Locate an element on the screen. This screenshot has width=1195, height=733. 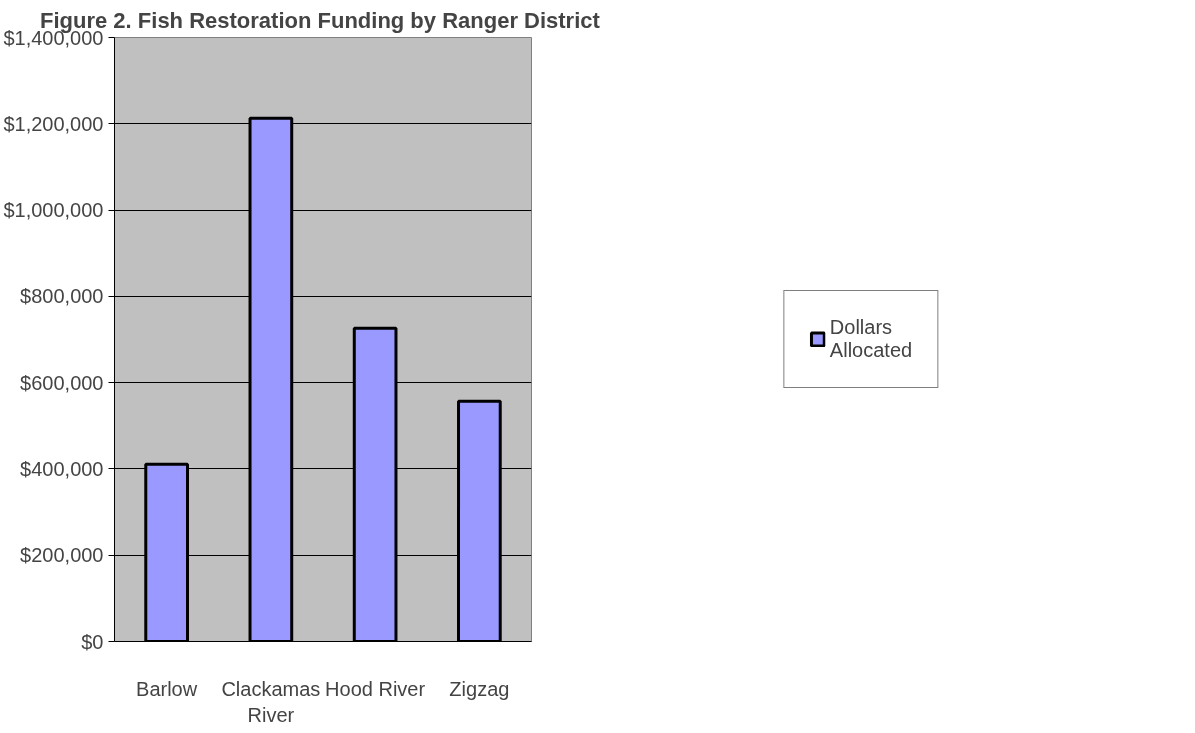
x-tick-label: Clackamas River is located at coordinates (271, 701).